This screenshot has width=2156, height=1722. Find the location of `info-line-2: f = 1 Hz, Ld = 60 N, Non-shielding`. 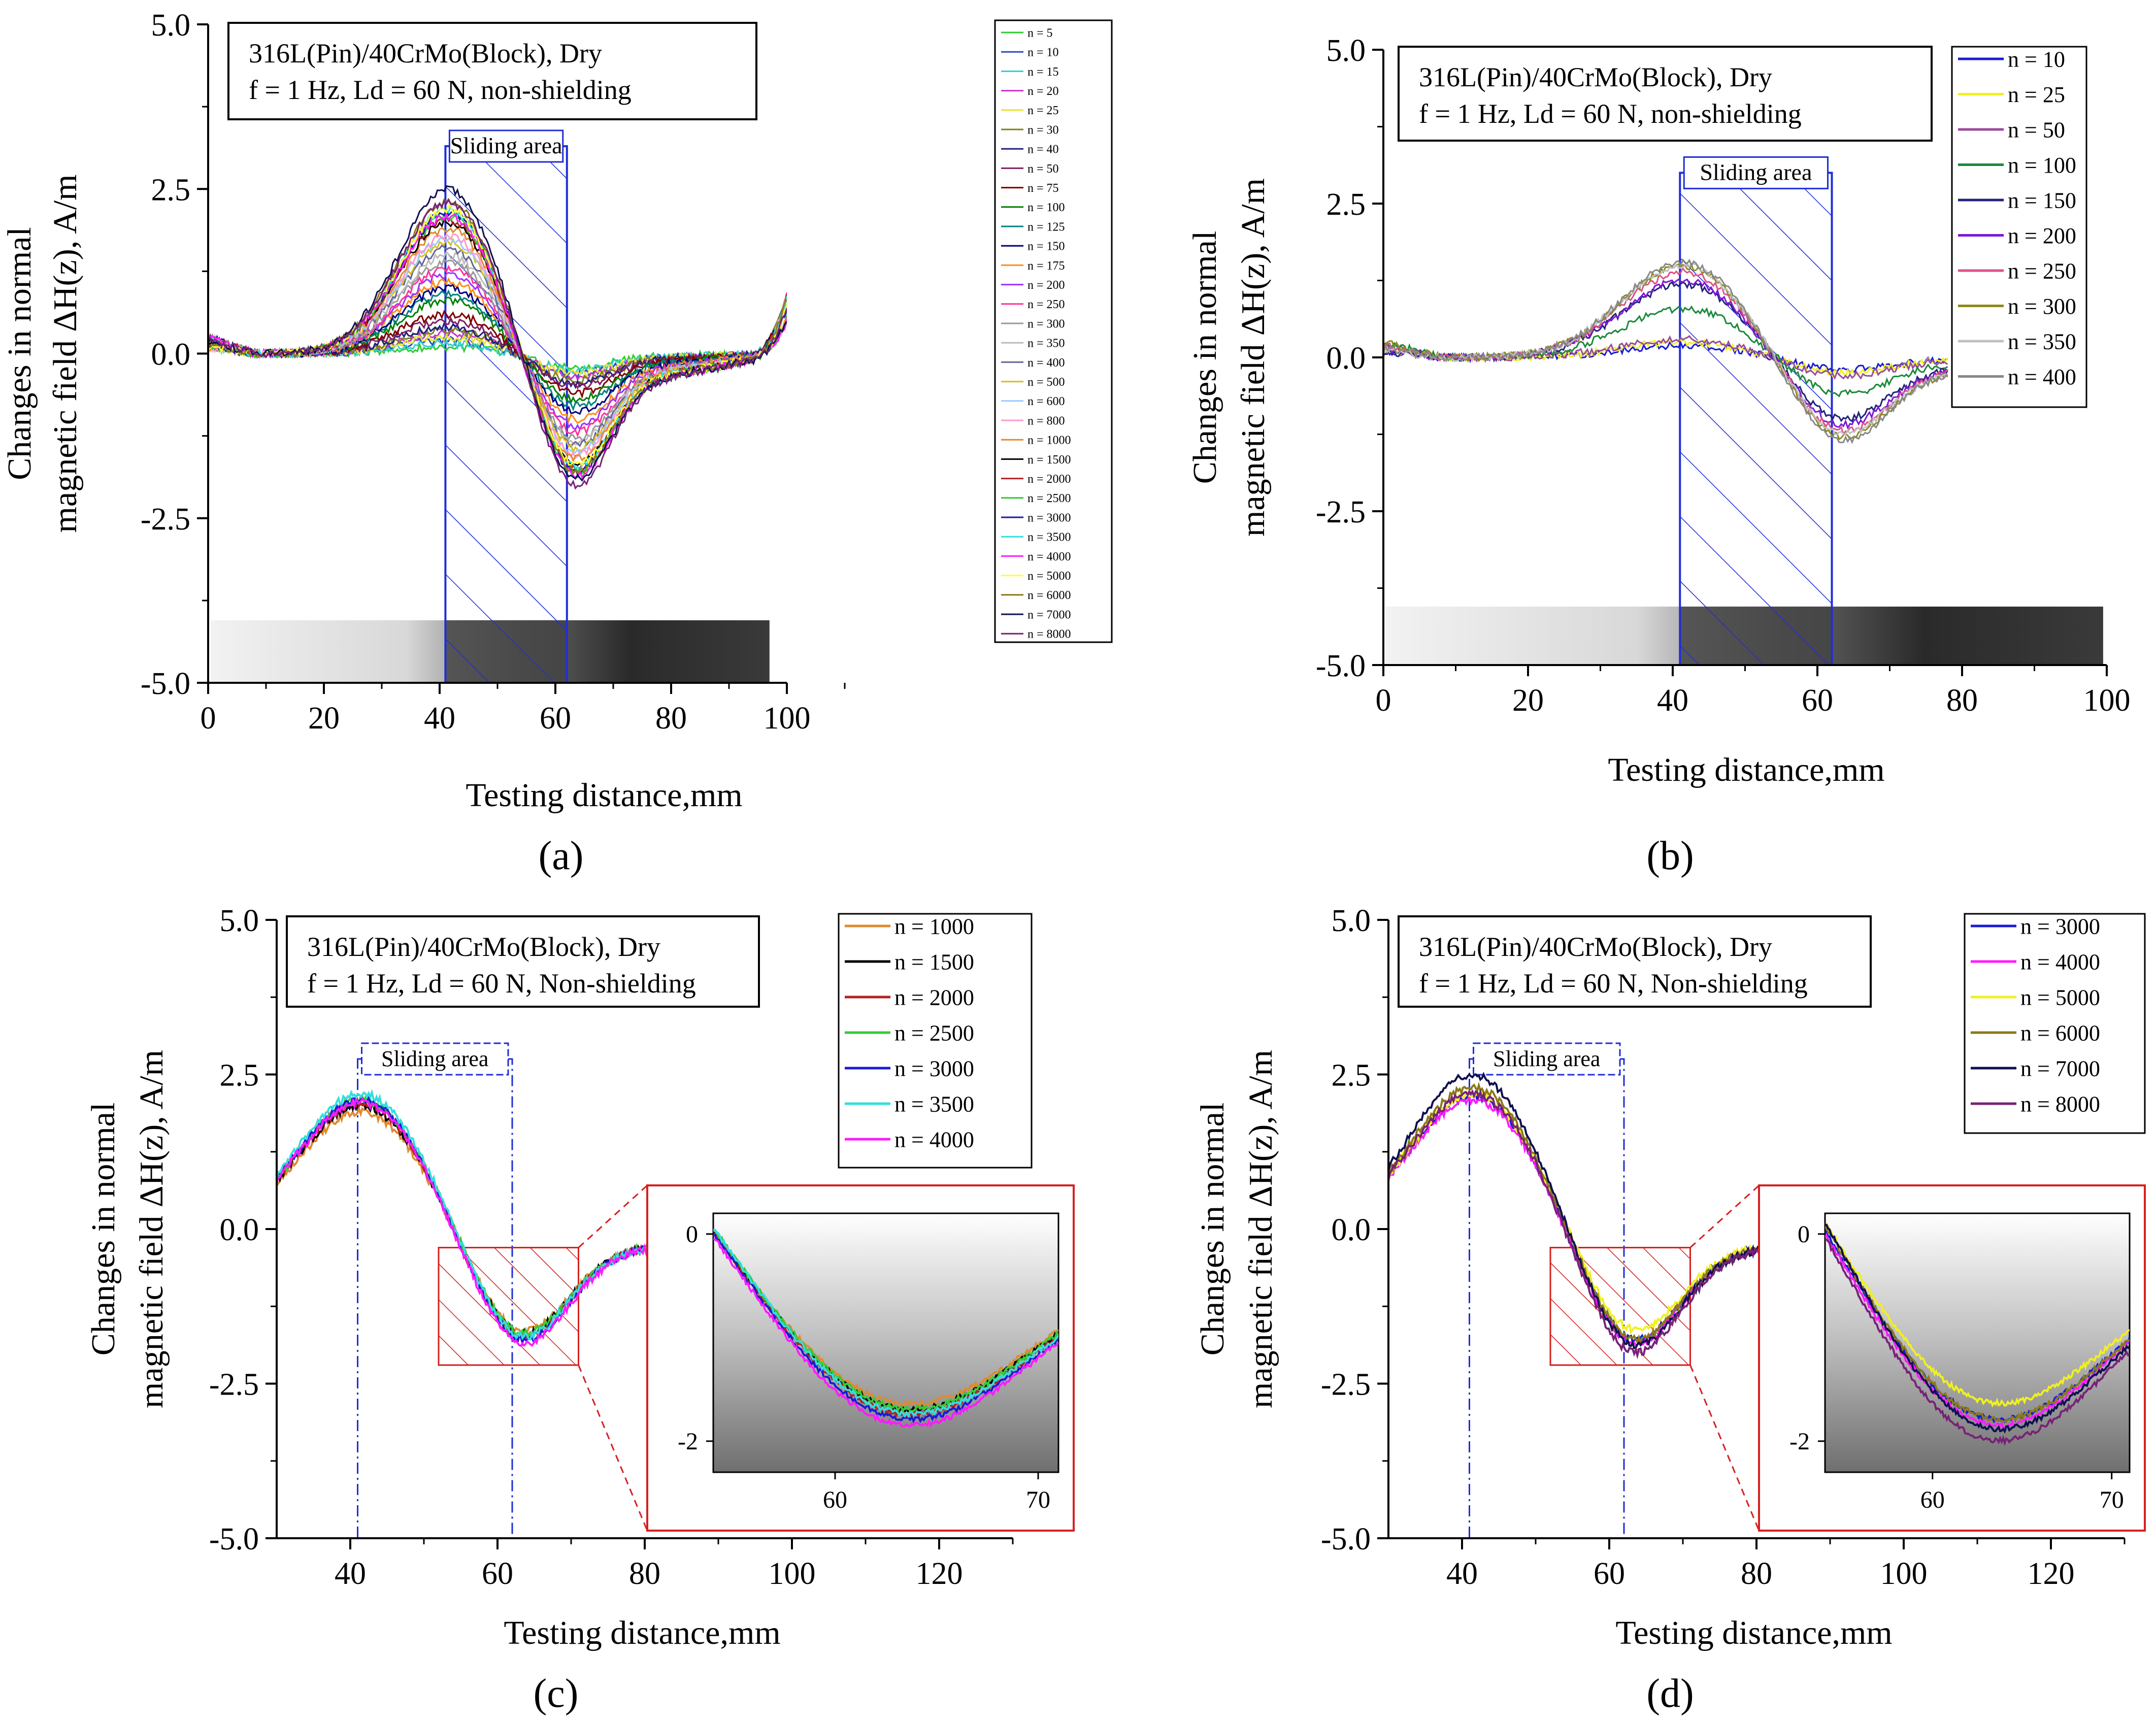

info-line-2: f = 1 Hz, Ld = 60 N, Non-shielding is located at coordinates (1613, 983).